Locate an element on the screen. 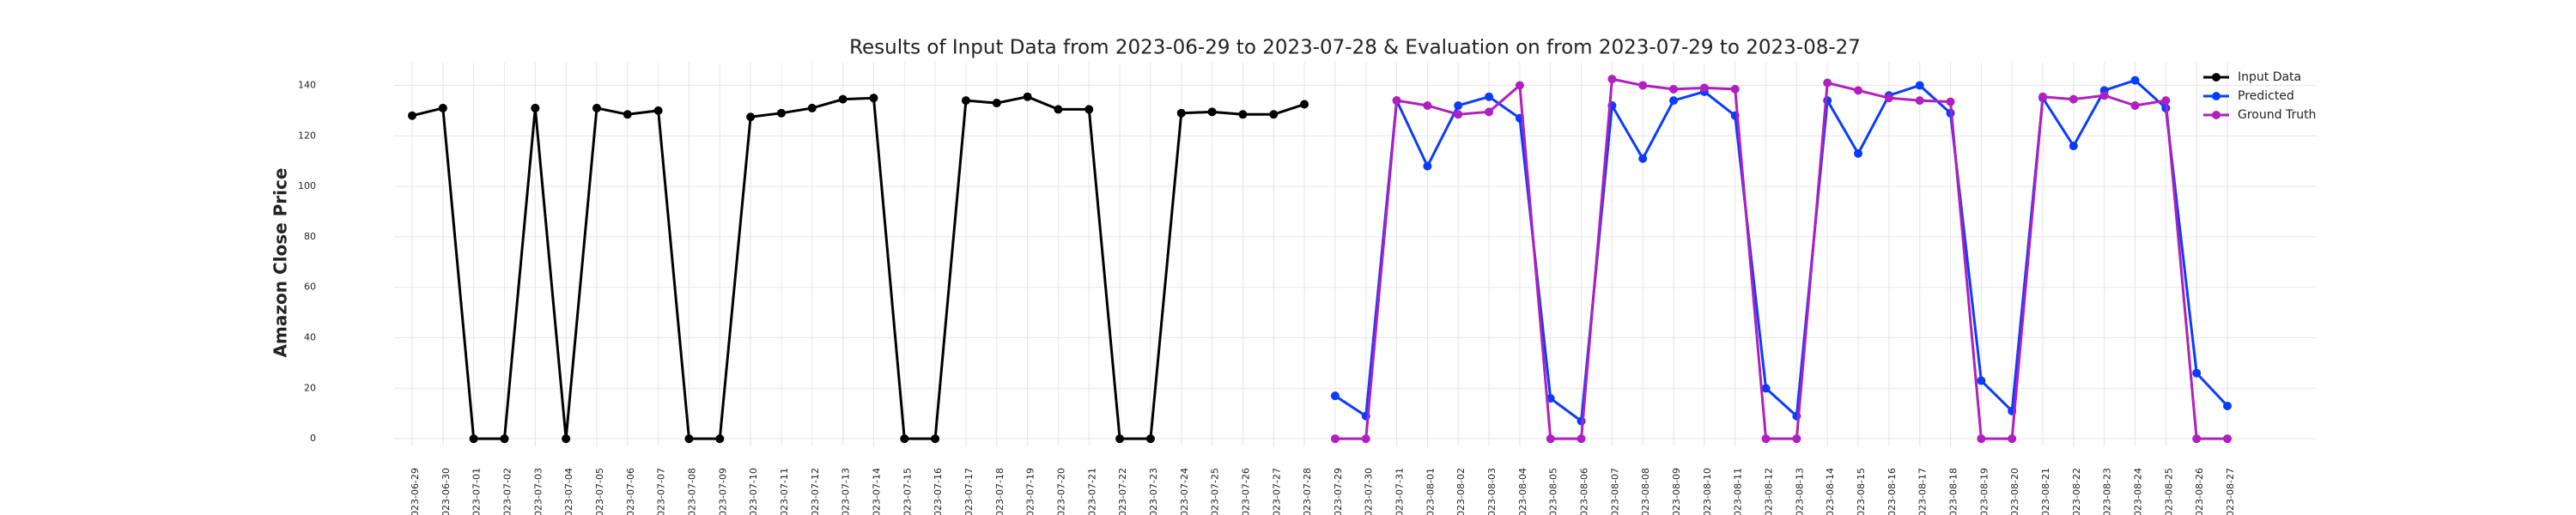  x-tick-label: 2023-08-16 is located at coordinates (1892, 491).